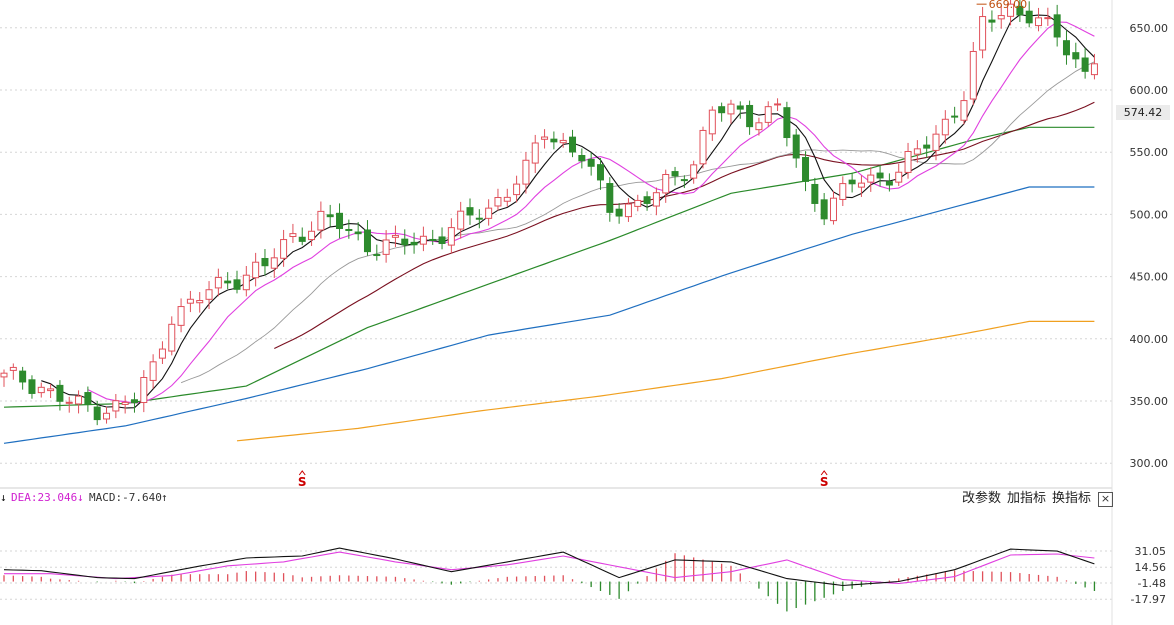 The height and width of the screenshot is (625, 1174). Describe the element at coordinates (1143, 112) in the screenshot. I see `current-price-label: 574.42` at that location.